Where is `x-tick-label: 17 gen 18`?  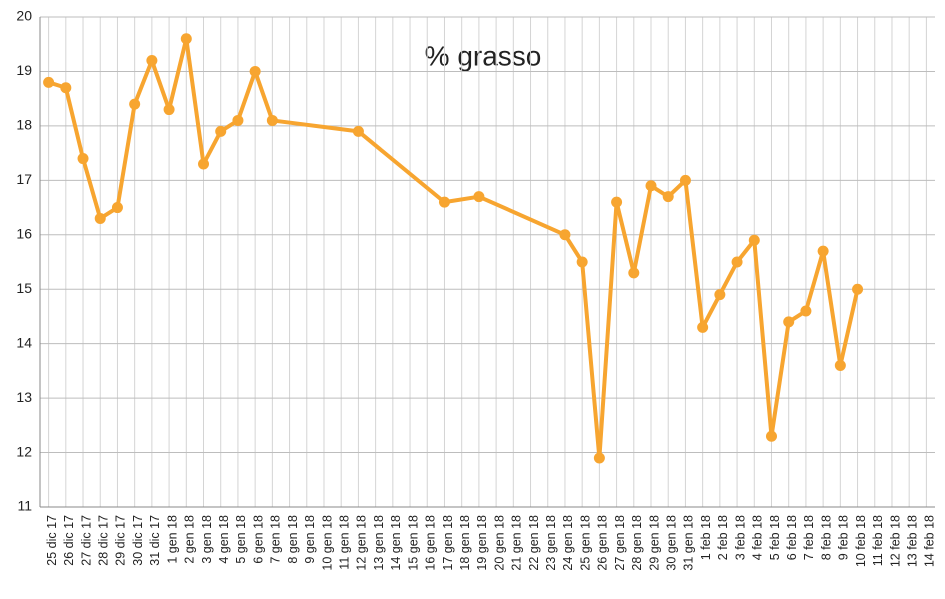
x-tick-label: 17 gen 18 is located at coordinates (448, 543).